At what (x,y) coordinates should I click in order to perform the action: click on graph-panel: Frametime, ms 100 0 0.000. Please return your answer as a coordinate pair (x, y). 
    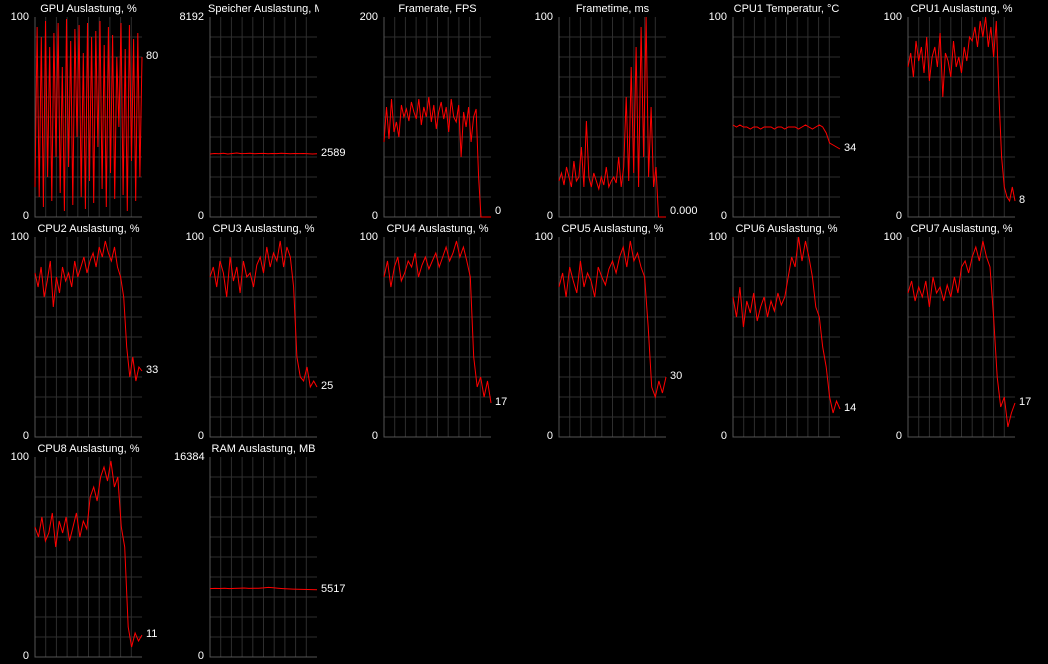
    Looking at the image, I should click on (611, 111).